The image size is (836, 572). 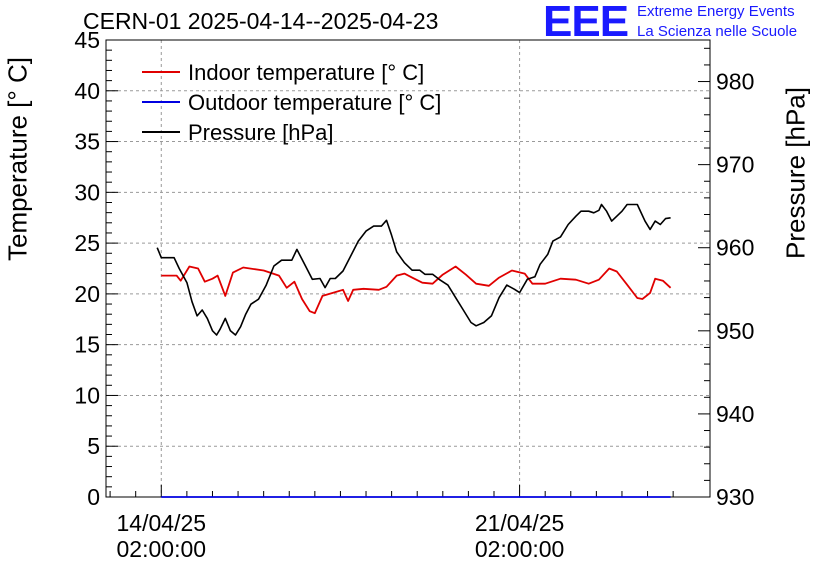 I want to click on org-name-line1: Extreme Energy Events, so click(x=716, y=11).